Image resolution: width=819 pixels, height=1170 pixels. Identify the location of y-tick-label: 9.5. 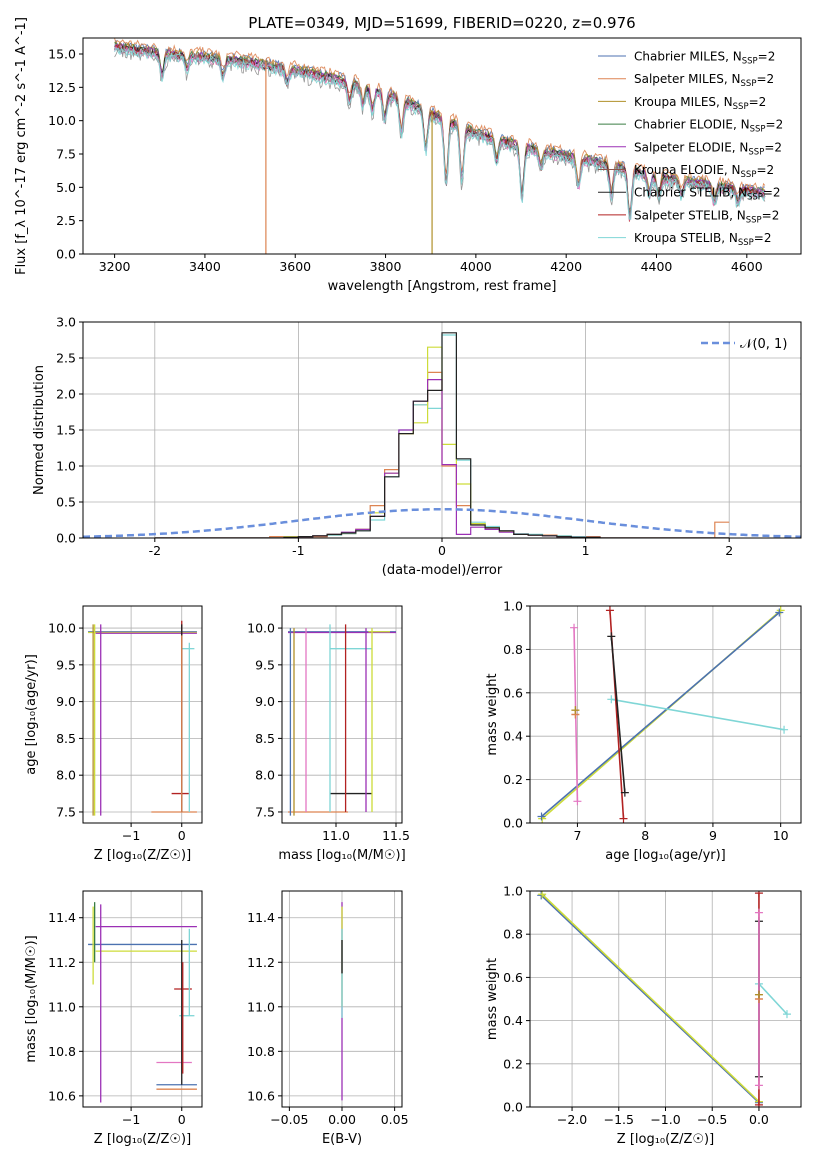
(66, 664).